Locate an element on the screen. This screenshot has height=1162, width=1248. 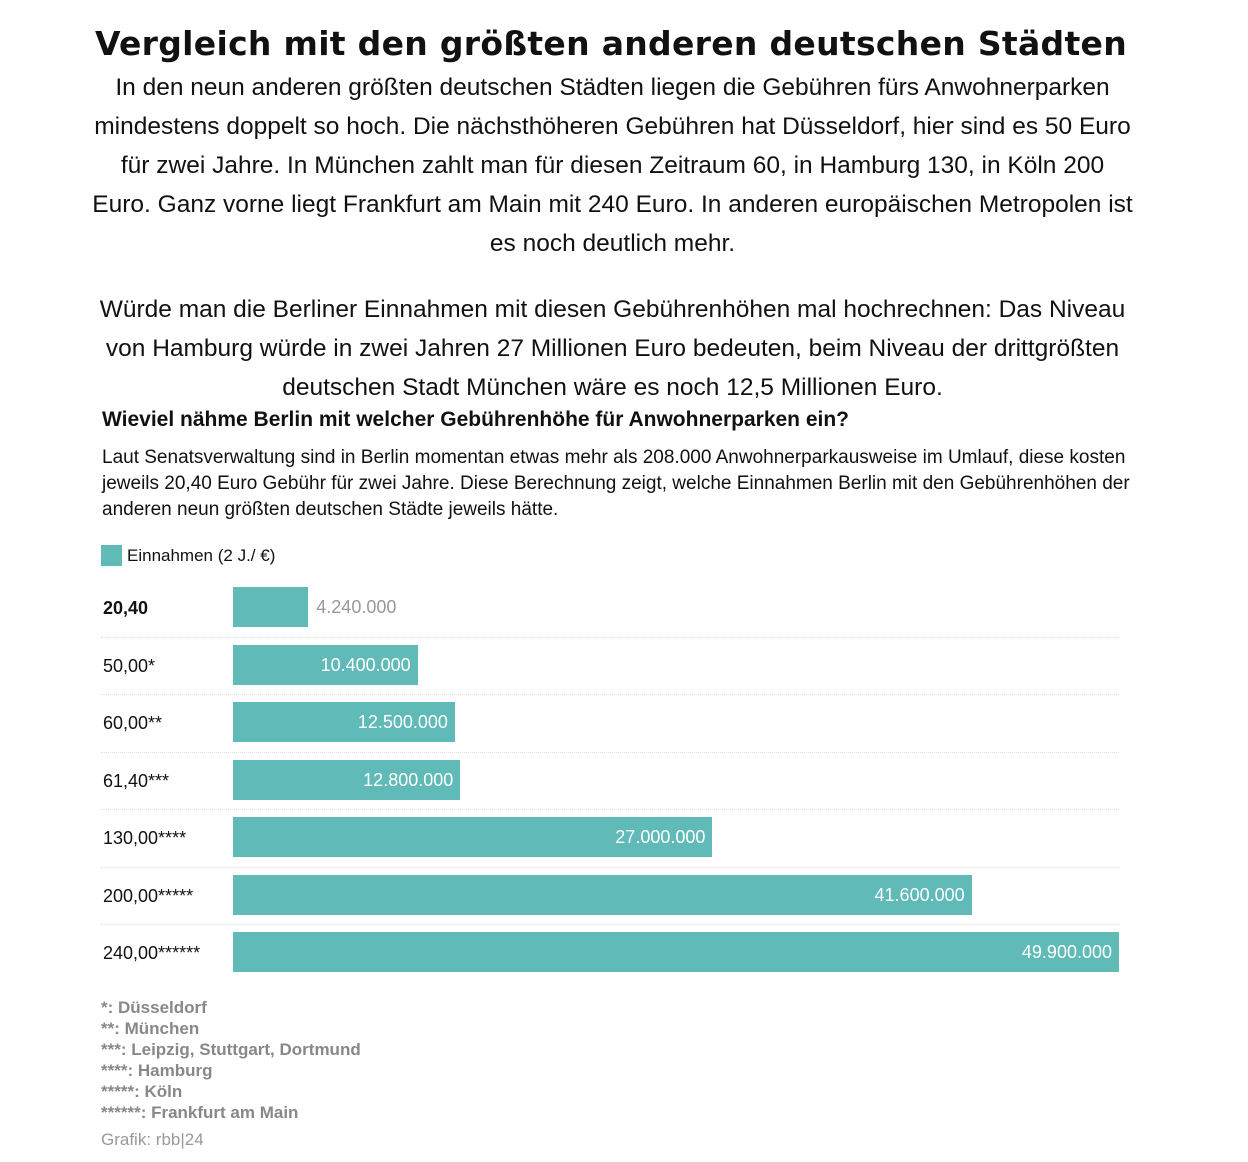
value-label: 4.240.000 is located at coordinates (356, 607).